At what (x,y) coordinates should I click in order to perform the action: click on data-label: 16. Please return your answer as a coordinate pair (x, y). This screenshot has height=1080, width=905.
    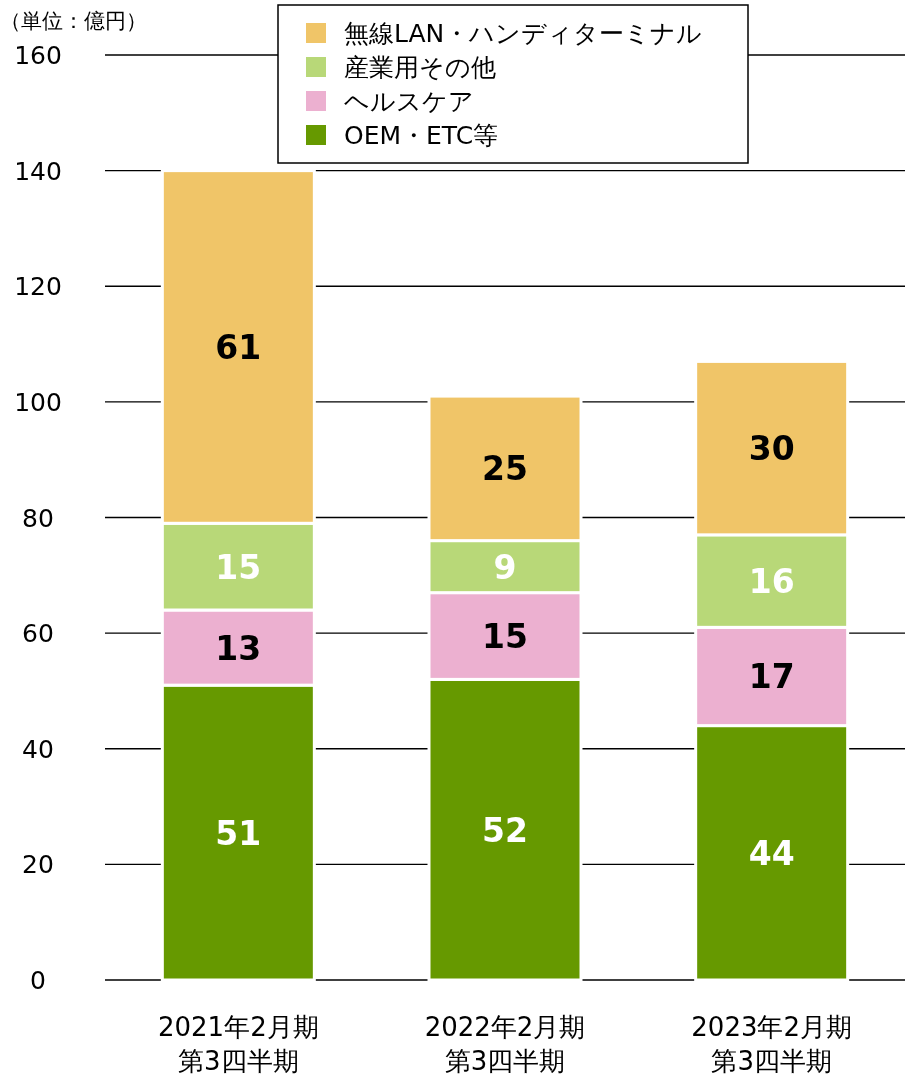
    Looking at the image, I should click on (771, 582).